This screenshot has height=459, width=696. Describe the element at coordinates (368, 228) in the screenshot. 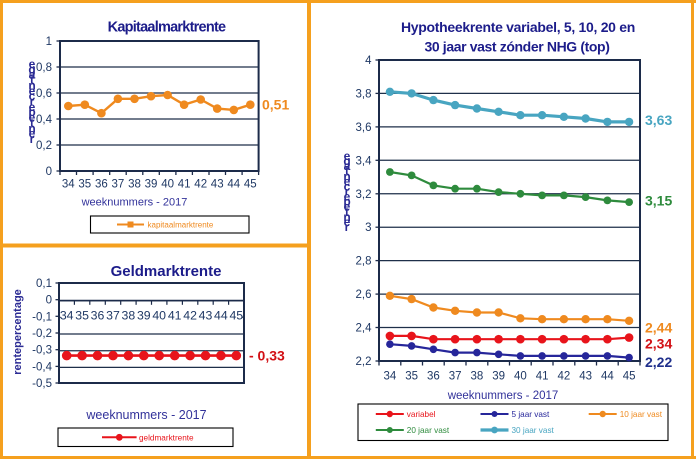

I see `svg-text: 3` at that location.